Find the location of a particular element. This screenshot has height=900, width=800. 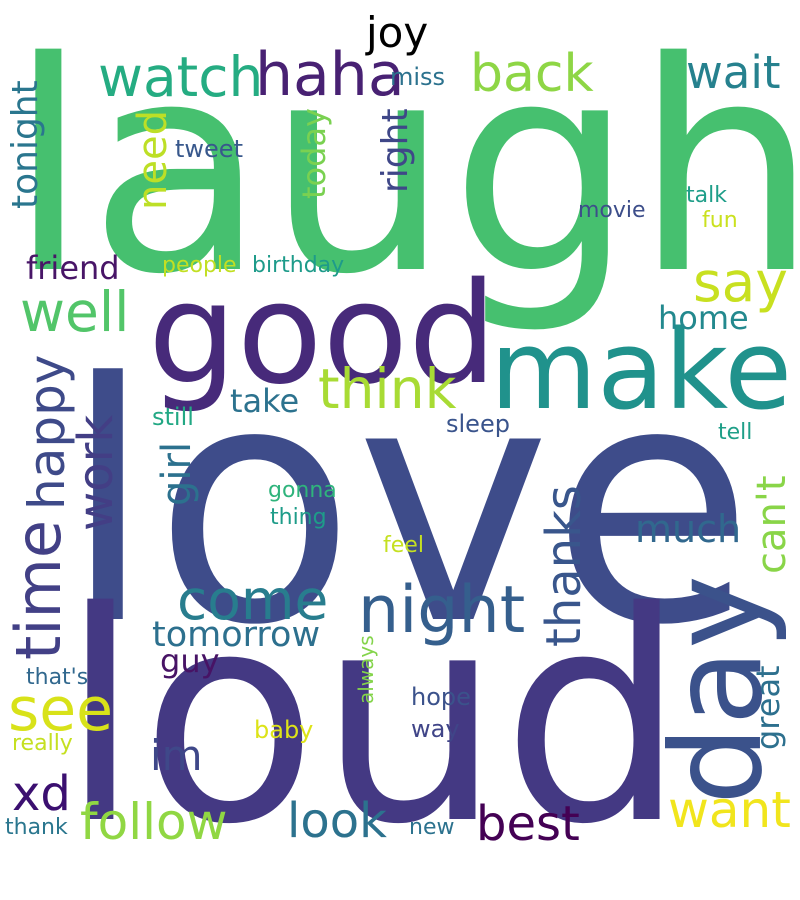

word-im: im is located at coordinates (176, 755).